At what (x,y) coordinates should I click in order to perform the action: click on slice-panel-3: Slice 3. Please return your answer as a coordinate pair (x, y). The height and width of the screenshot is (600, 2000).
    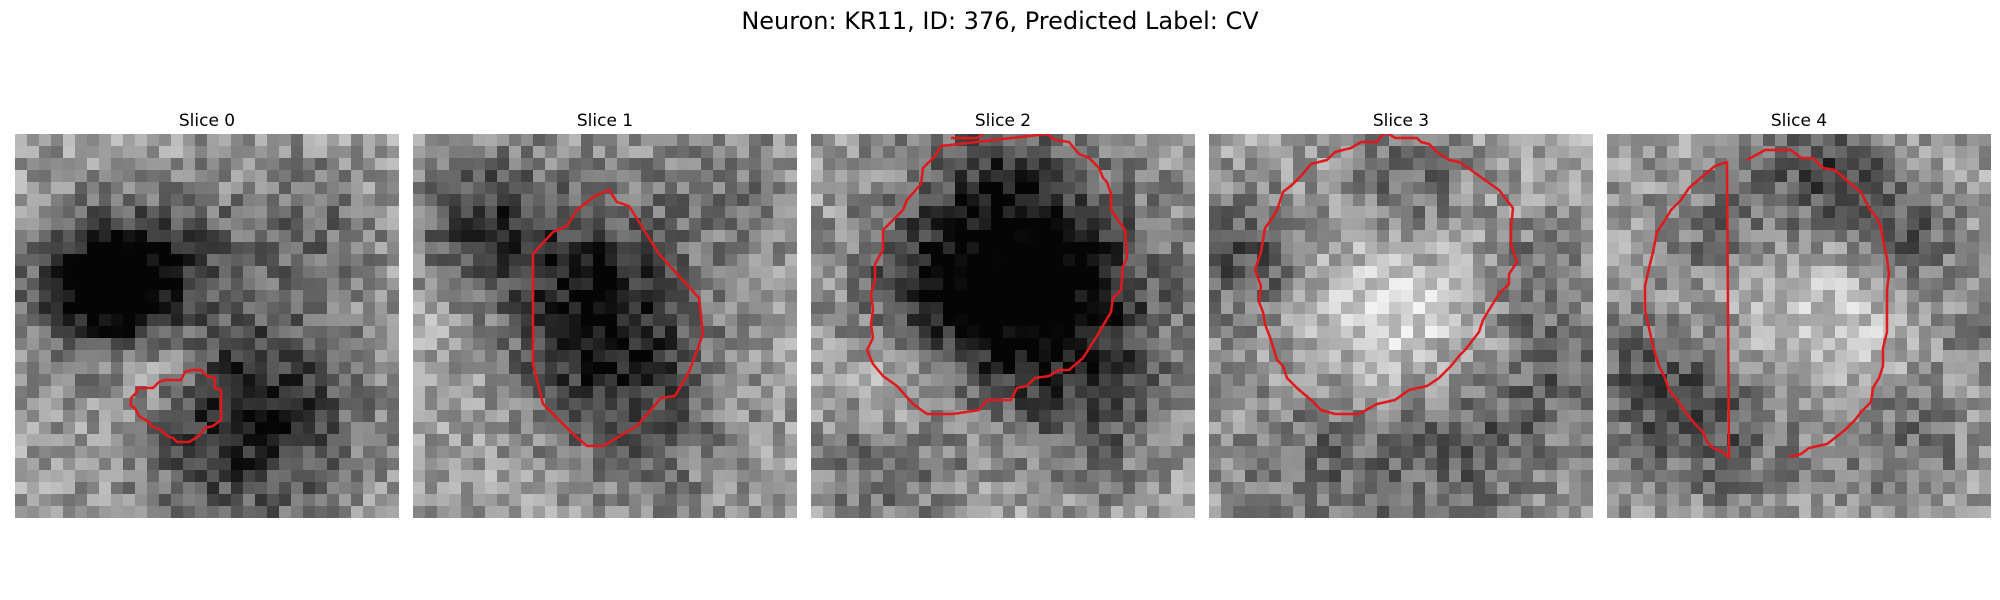
    Looking at the image, I should click on (1401, 314).